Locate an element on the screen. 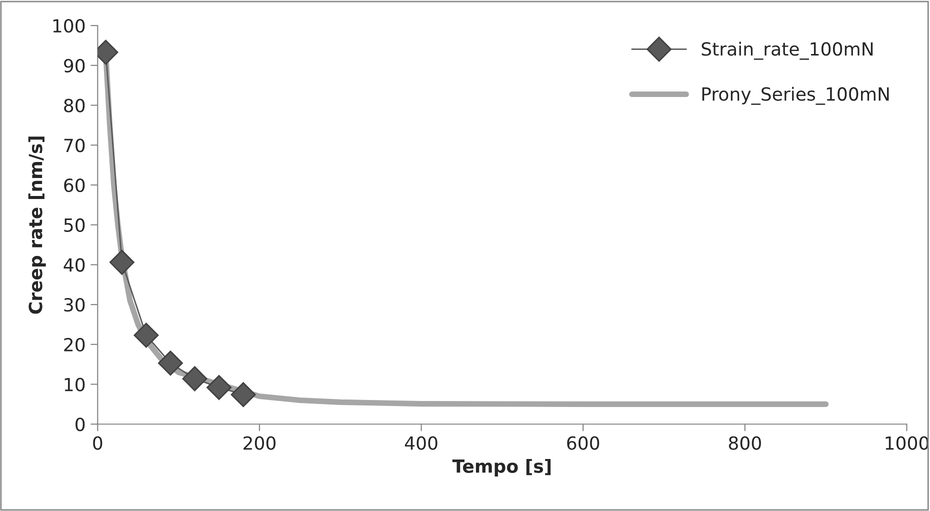 The height and width of the screenshot is (511, 930). legend-label: Strain_rate_100mN is located at coordinates (787, 51).